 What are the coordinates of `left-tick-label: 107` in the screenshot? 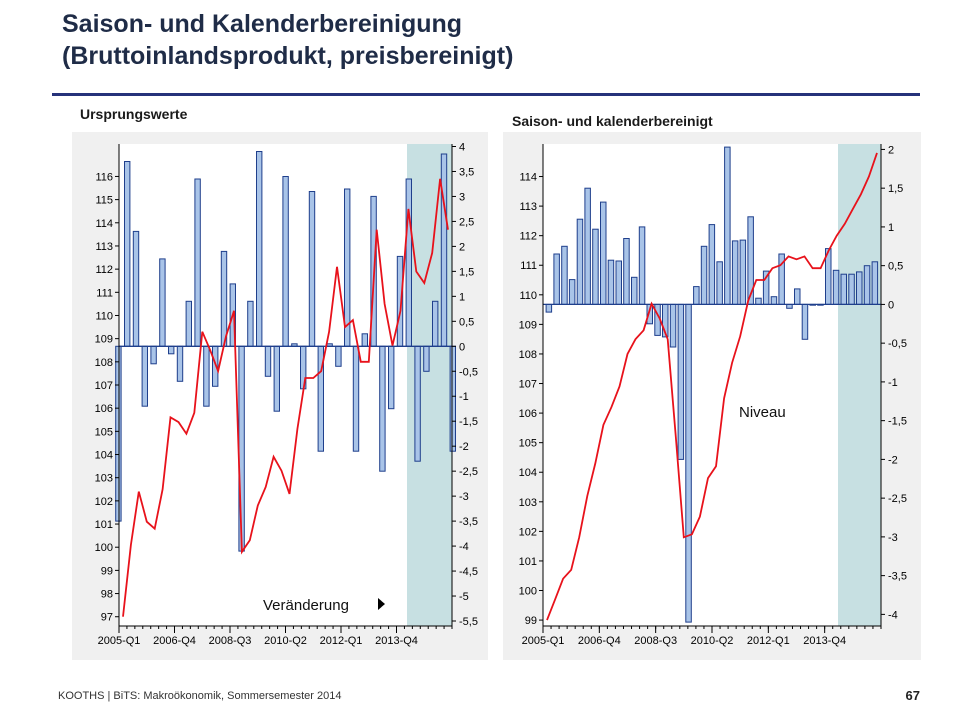 It's located at (528, 385).